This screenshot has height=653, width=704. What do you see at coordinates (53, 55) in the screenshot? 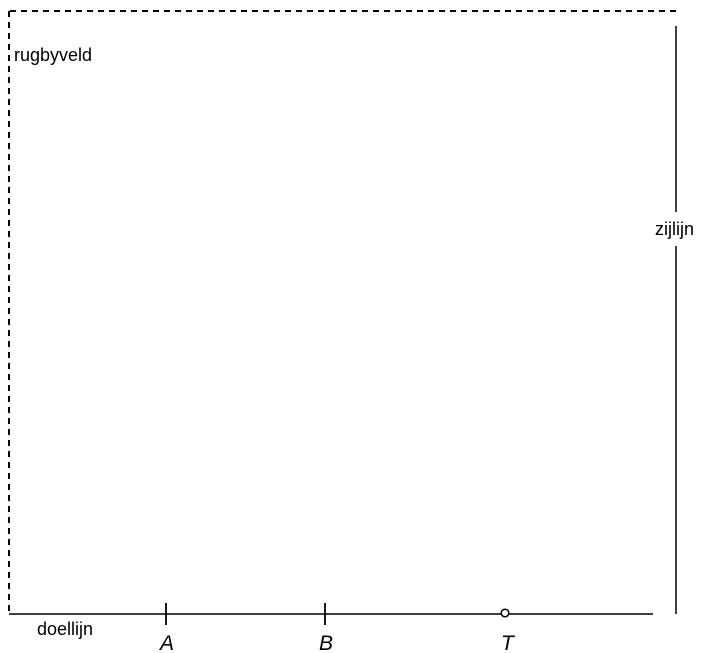
I see `field-label: rugbyveld` at bounding box center [53, 55].